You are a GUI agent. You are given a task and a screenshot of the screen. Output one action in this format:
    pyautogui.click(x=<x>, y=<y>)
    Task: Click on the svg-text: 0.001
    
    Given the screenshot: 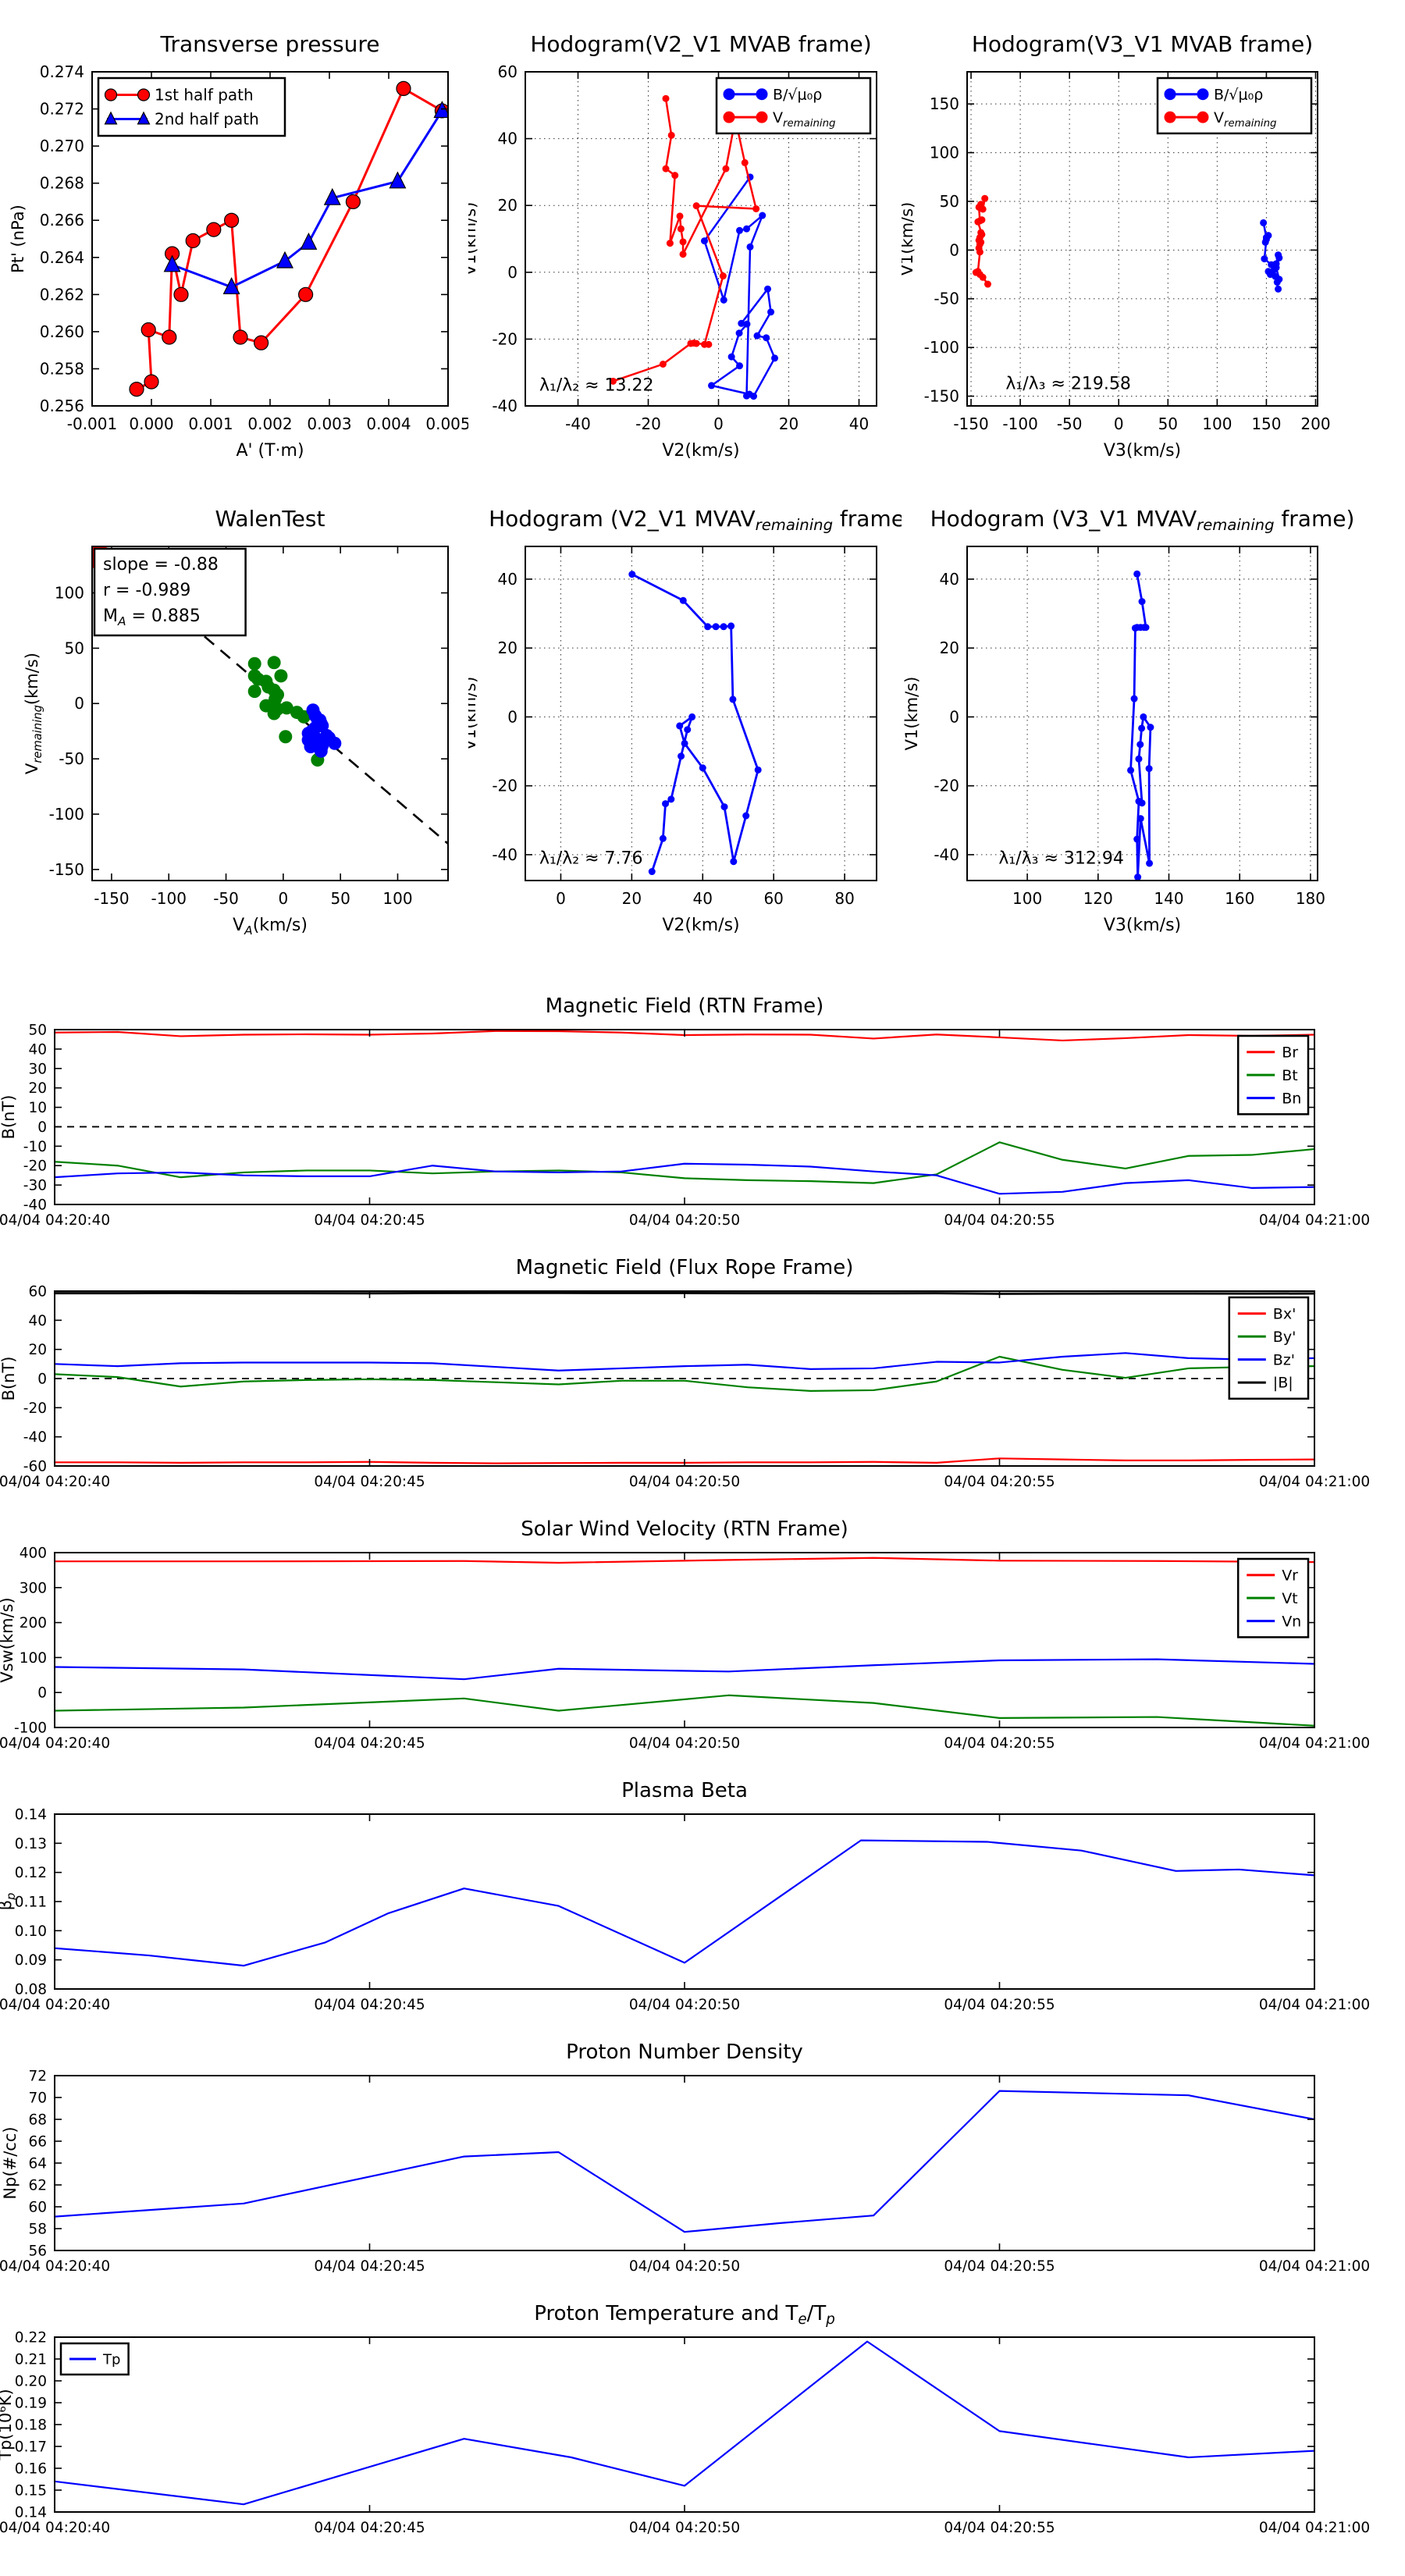 What is the action you would take?
    pyautogui.click(x=210, y=424)
    